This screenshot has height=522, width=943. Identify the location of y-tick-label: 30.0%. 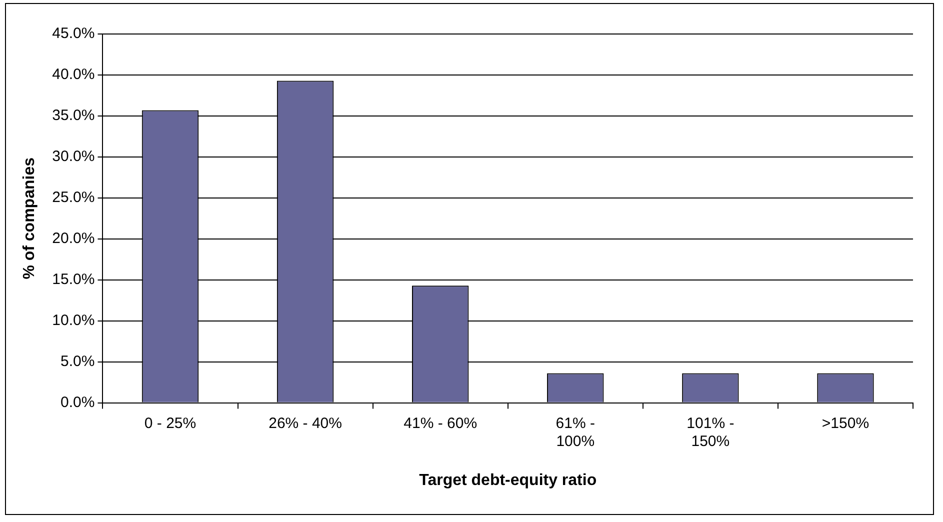
(73, 157).